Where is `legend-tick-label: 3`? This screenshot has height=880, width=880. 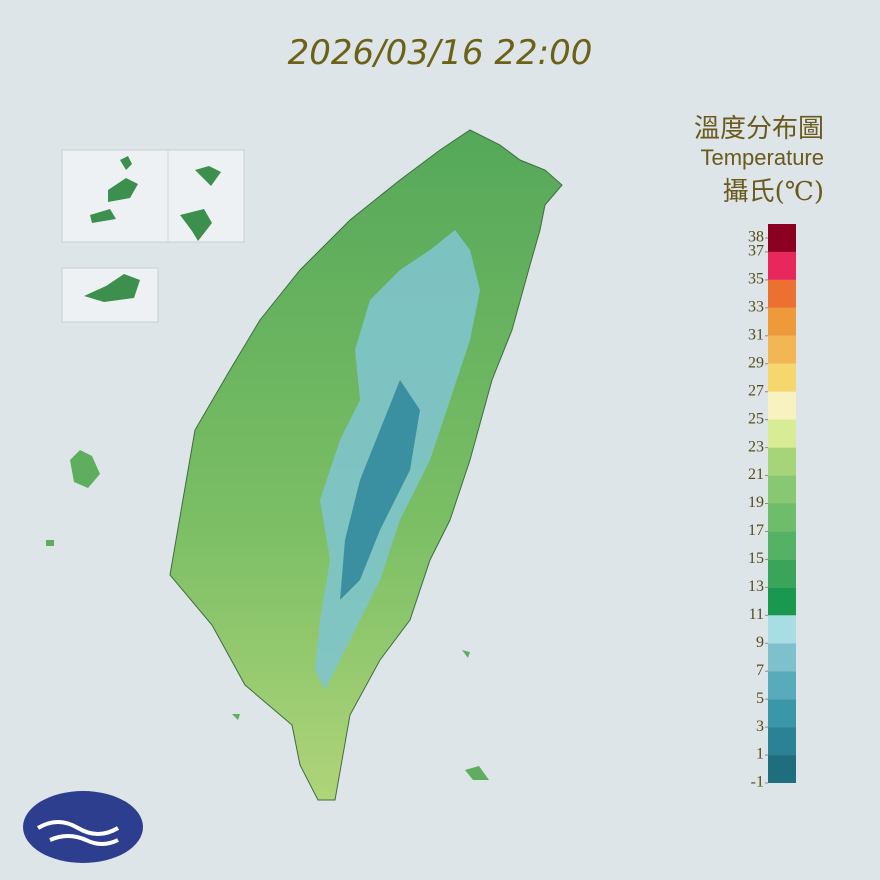 legend-tick-label: 3 is located at coordinates (760, 726).